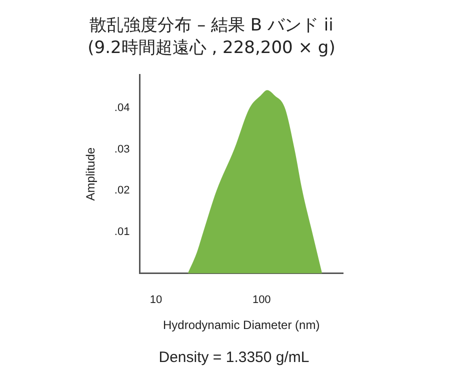  I want to click on x-tick-label: 100, so click(261, 300).